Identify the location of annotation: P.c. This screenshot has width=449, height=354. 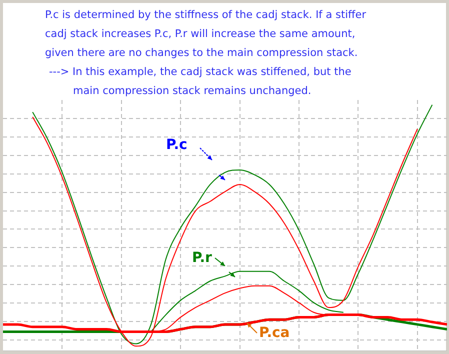
(177, 145).